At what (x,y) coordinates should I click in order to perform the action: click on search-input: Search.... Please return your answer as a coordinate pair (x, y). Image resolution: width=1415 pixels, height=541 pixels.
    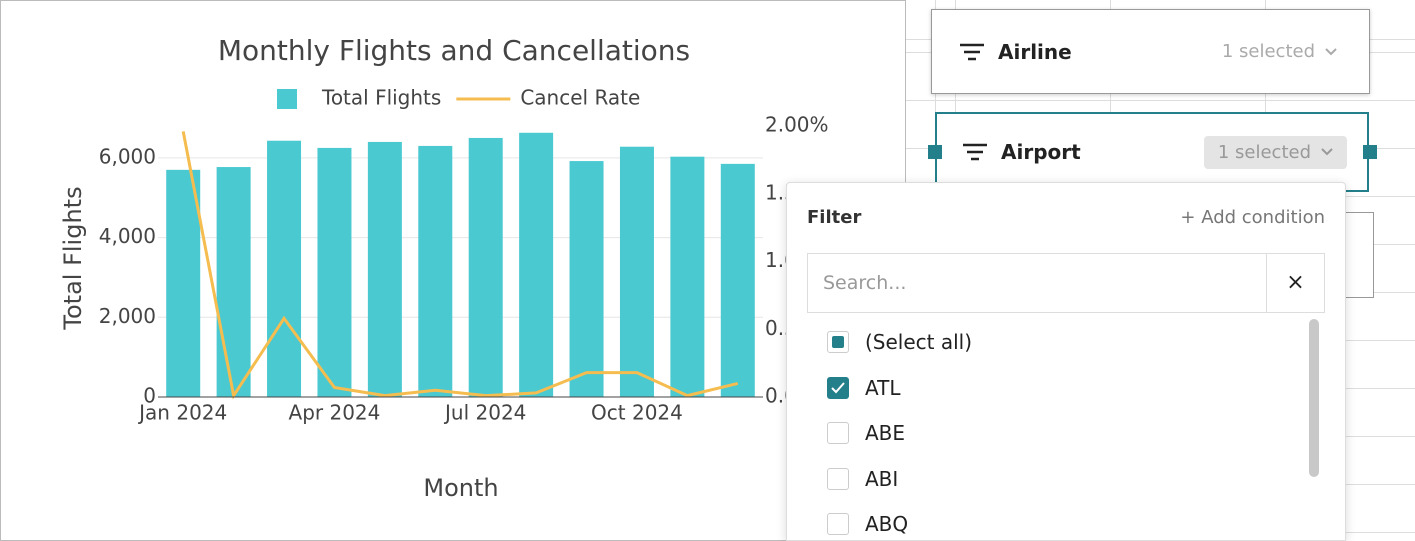
    Looking at the image, I should click on (1037, 283).